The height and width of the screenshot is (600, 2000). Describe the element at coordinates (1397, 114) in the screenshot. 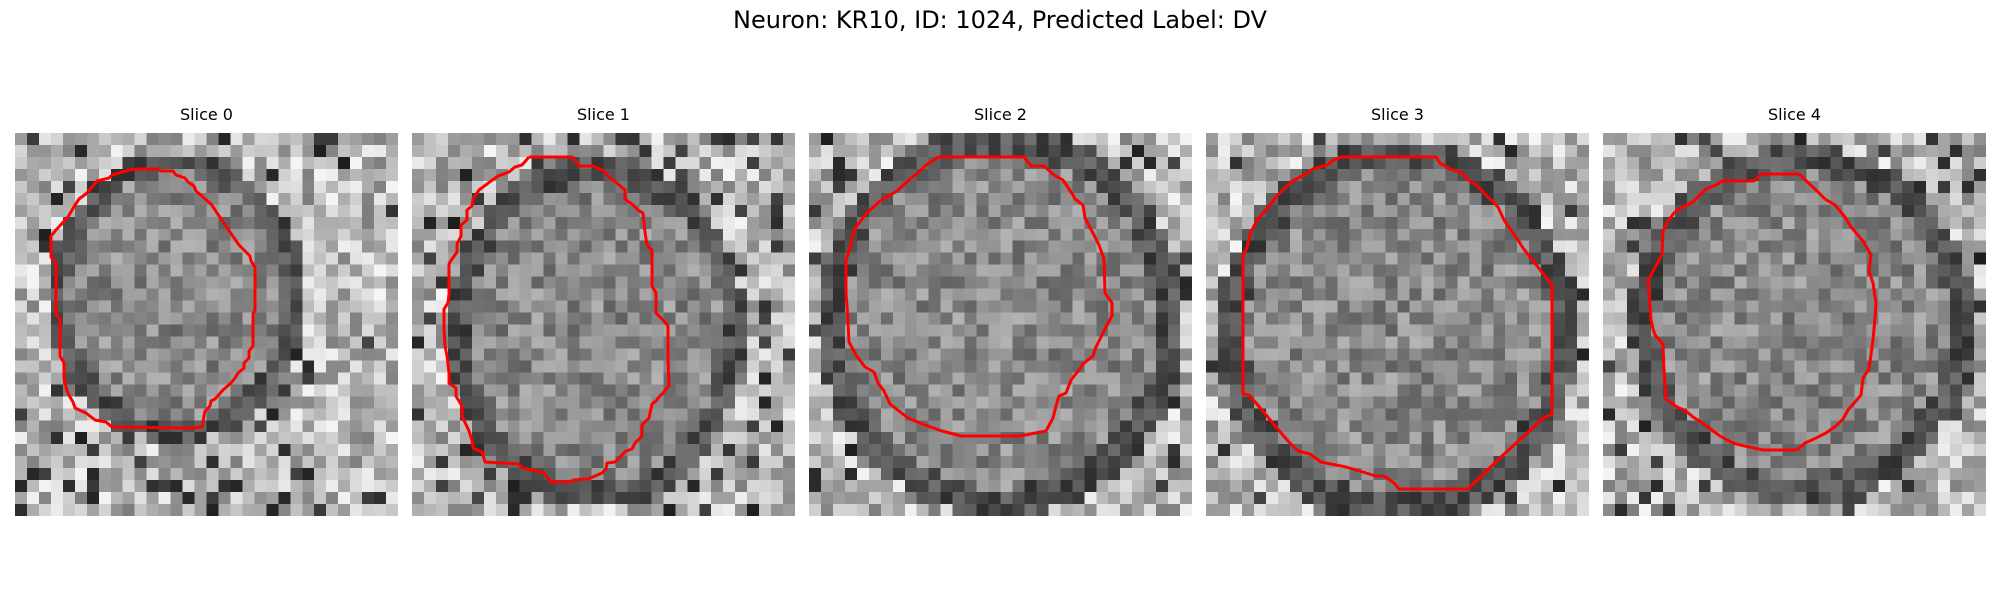

I see `slice-title: Slice 3` at that location.